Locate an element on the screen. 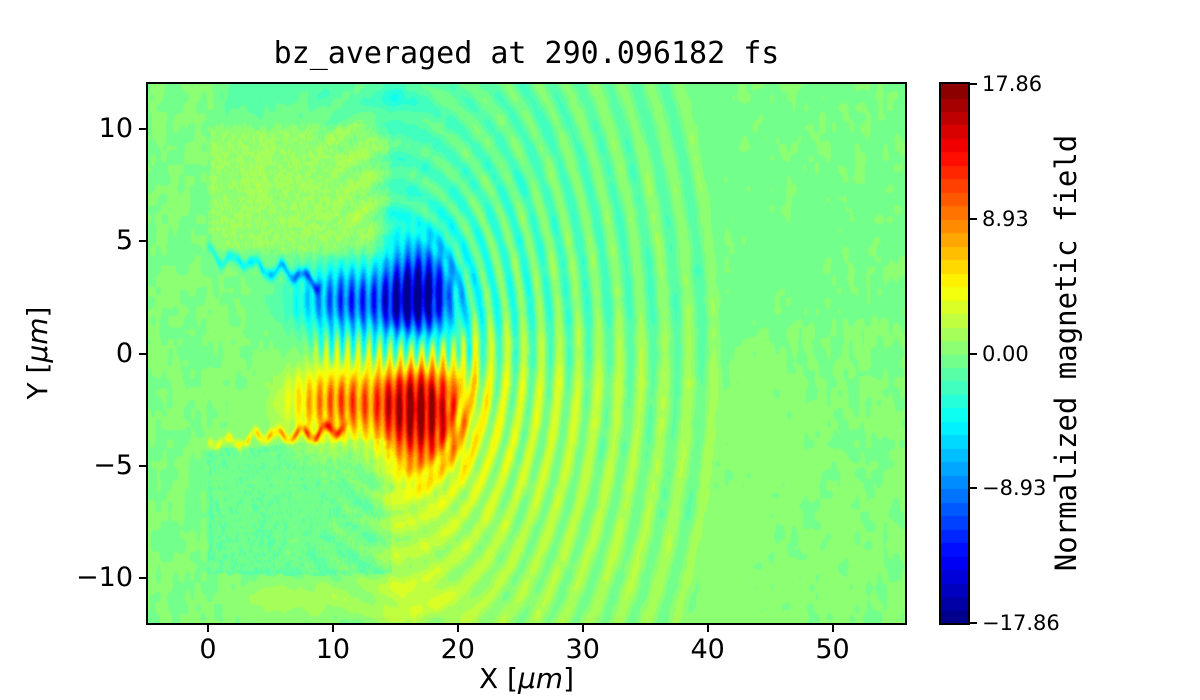  colorbar-tick-label: 17.86 is located at coordinates (1012, 84).